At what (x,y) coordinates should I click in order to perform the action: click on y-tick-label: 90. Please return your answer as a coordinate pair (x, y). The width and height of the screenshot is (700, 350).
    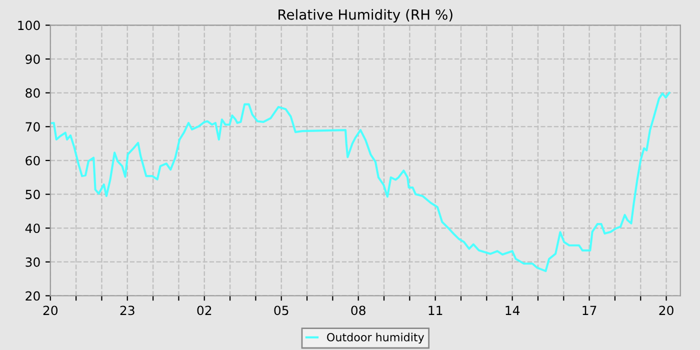
    Looking at the image, I should click on (33, 59).